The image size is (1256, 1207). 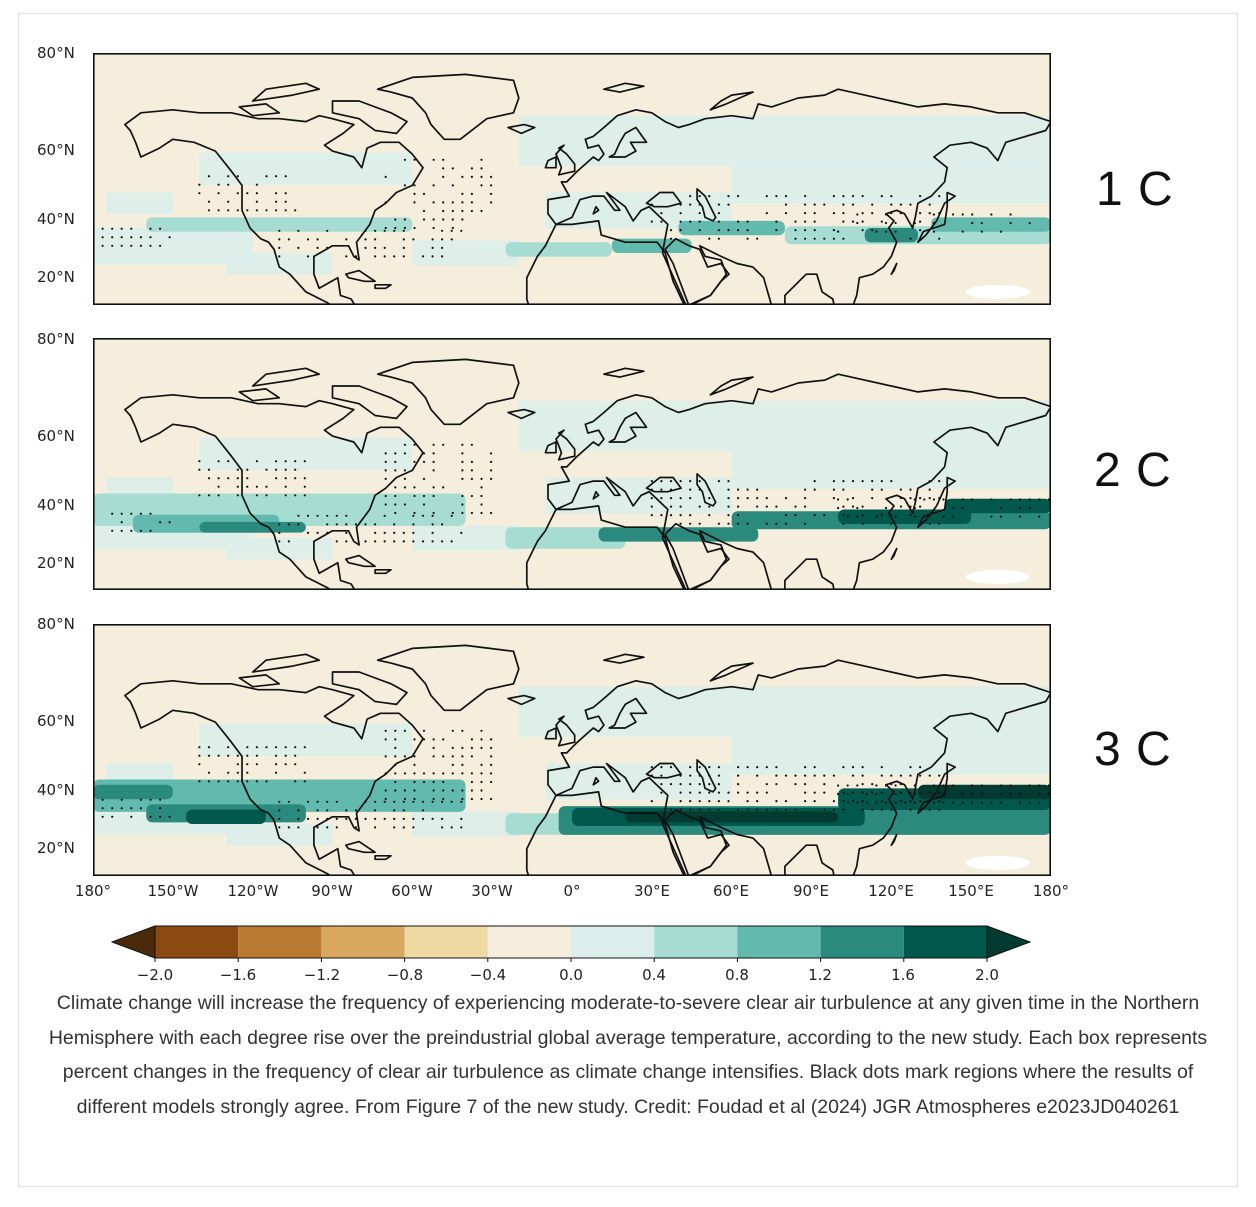 What do you see at coordinates (155, 975) in the screenshot?
I see `colorbar-tick: −2.0` at bounding box center [155, 975].